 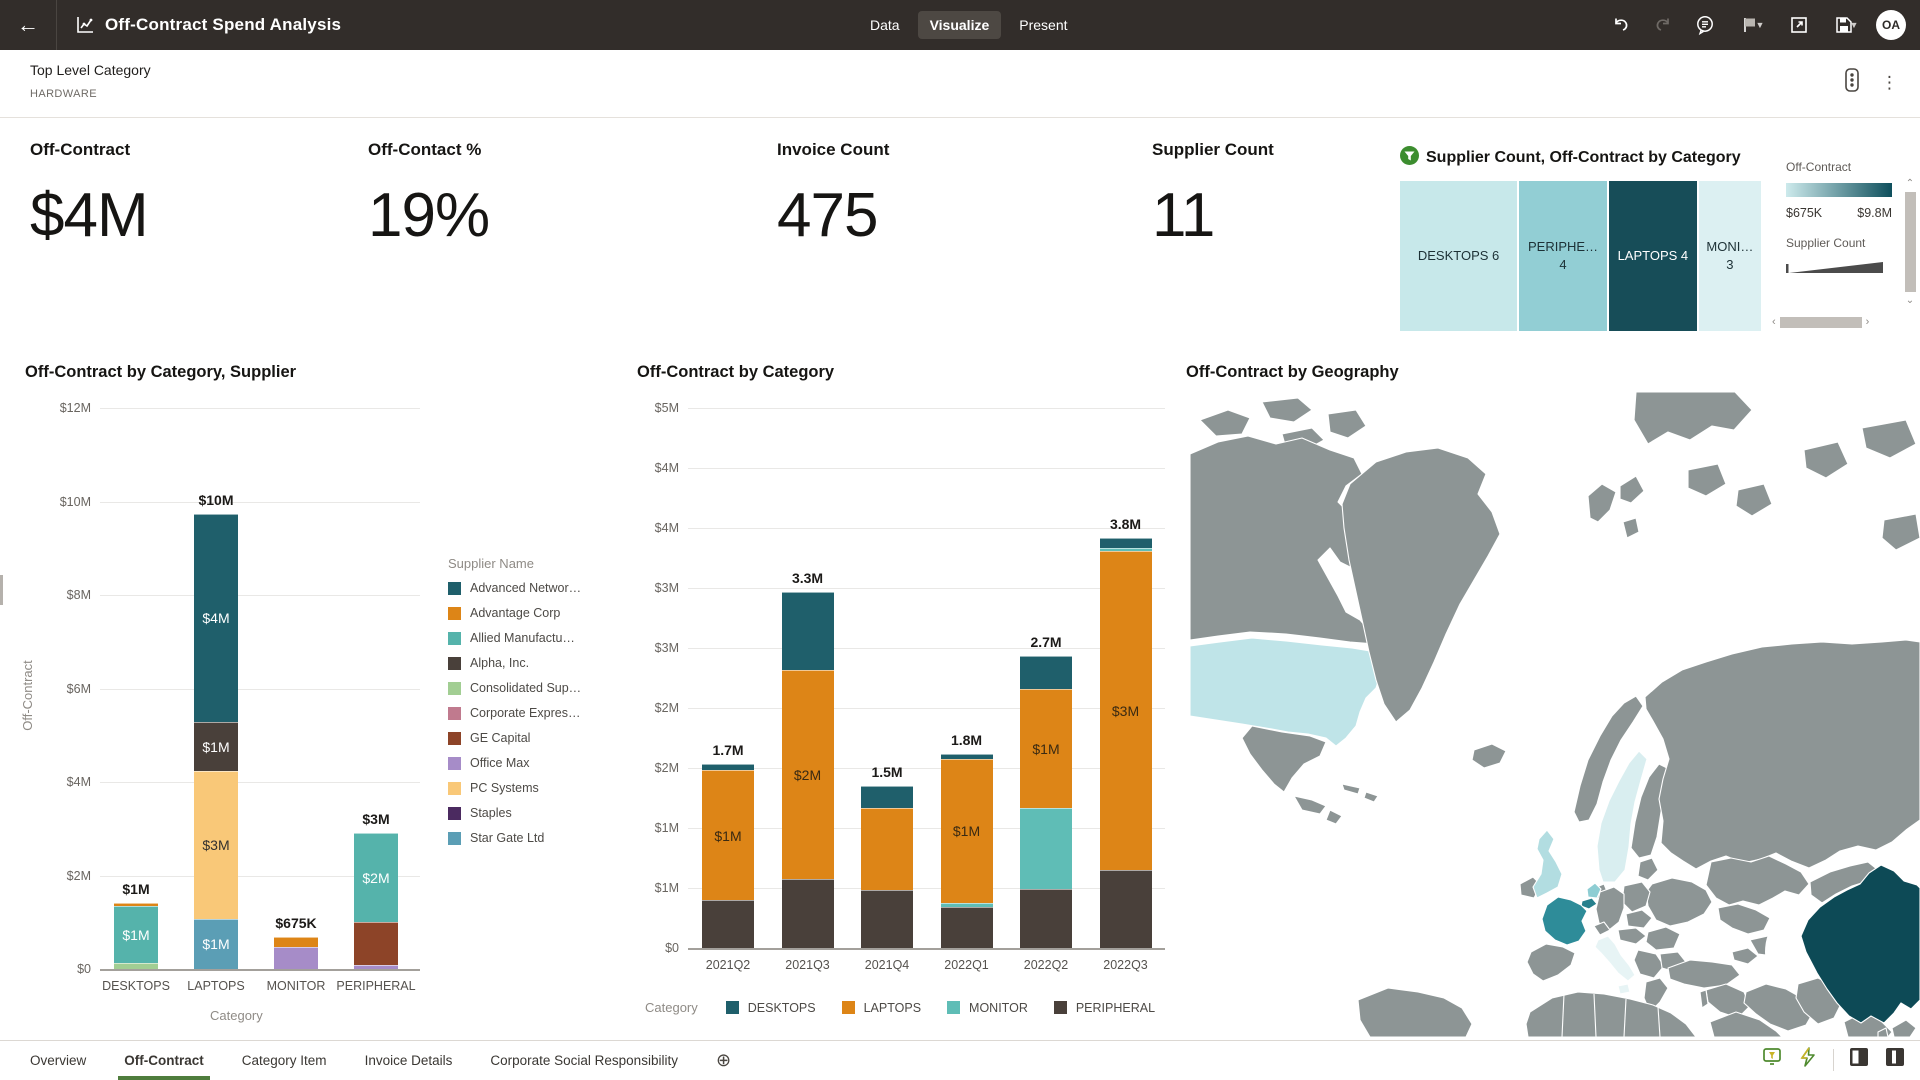 What do you see at coordinates (1, 590) in the screenshot?
I see `left-scroll-nub` at bounding box center [1, 590].